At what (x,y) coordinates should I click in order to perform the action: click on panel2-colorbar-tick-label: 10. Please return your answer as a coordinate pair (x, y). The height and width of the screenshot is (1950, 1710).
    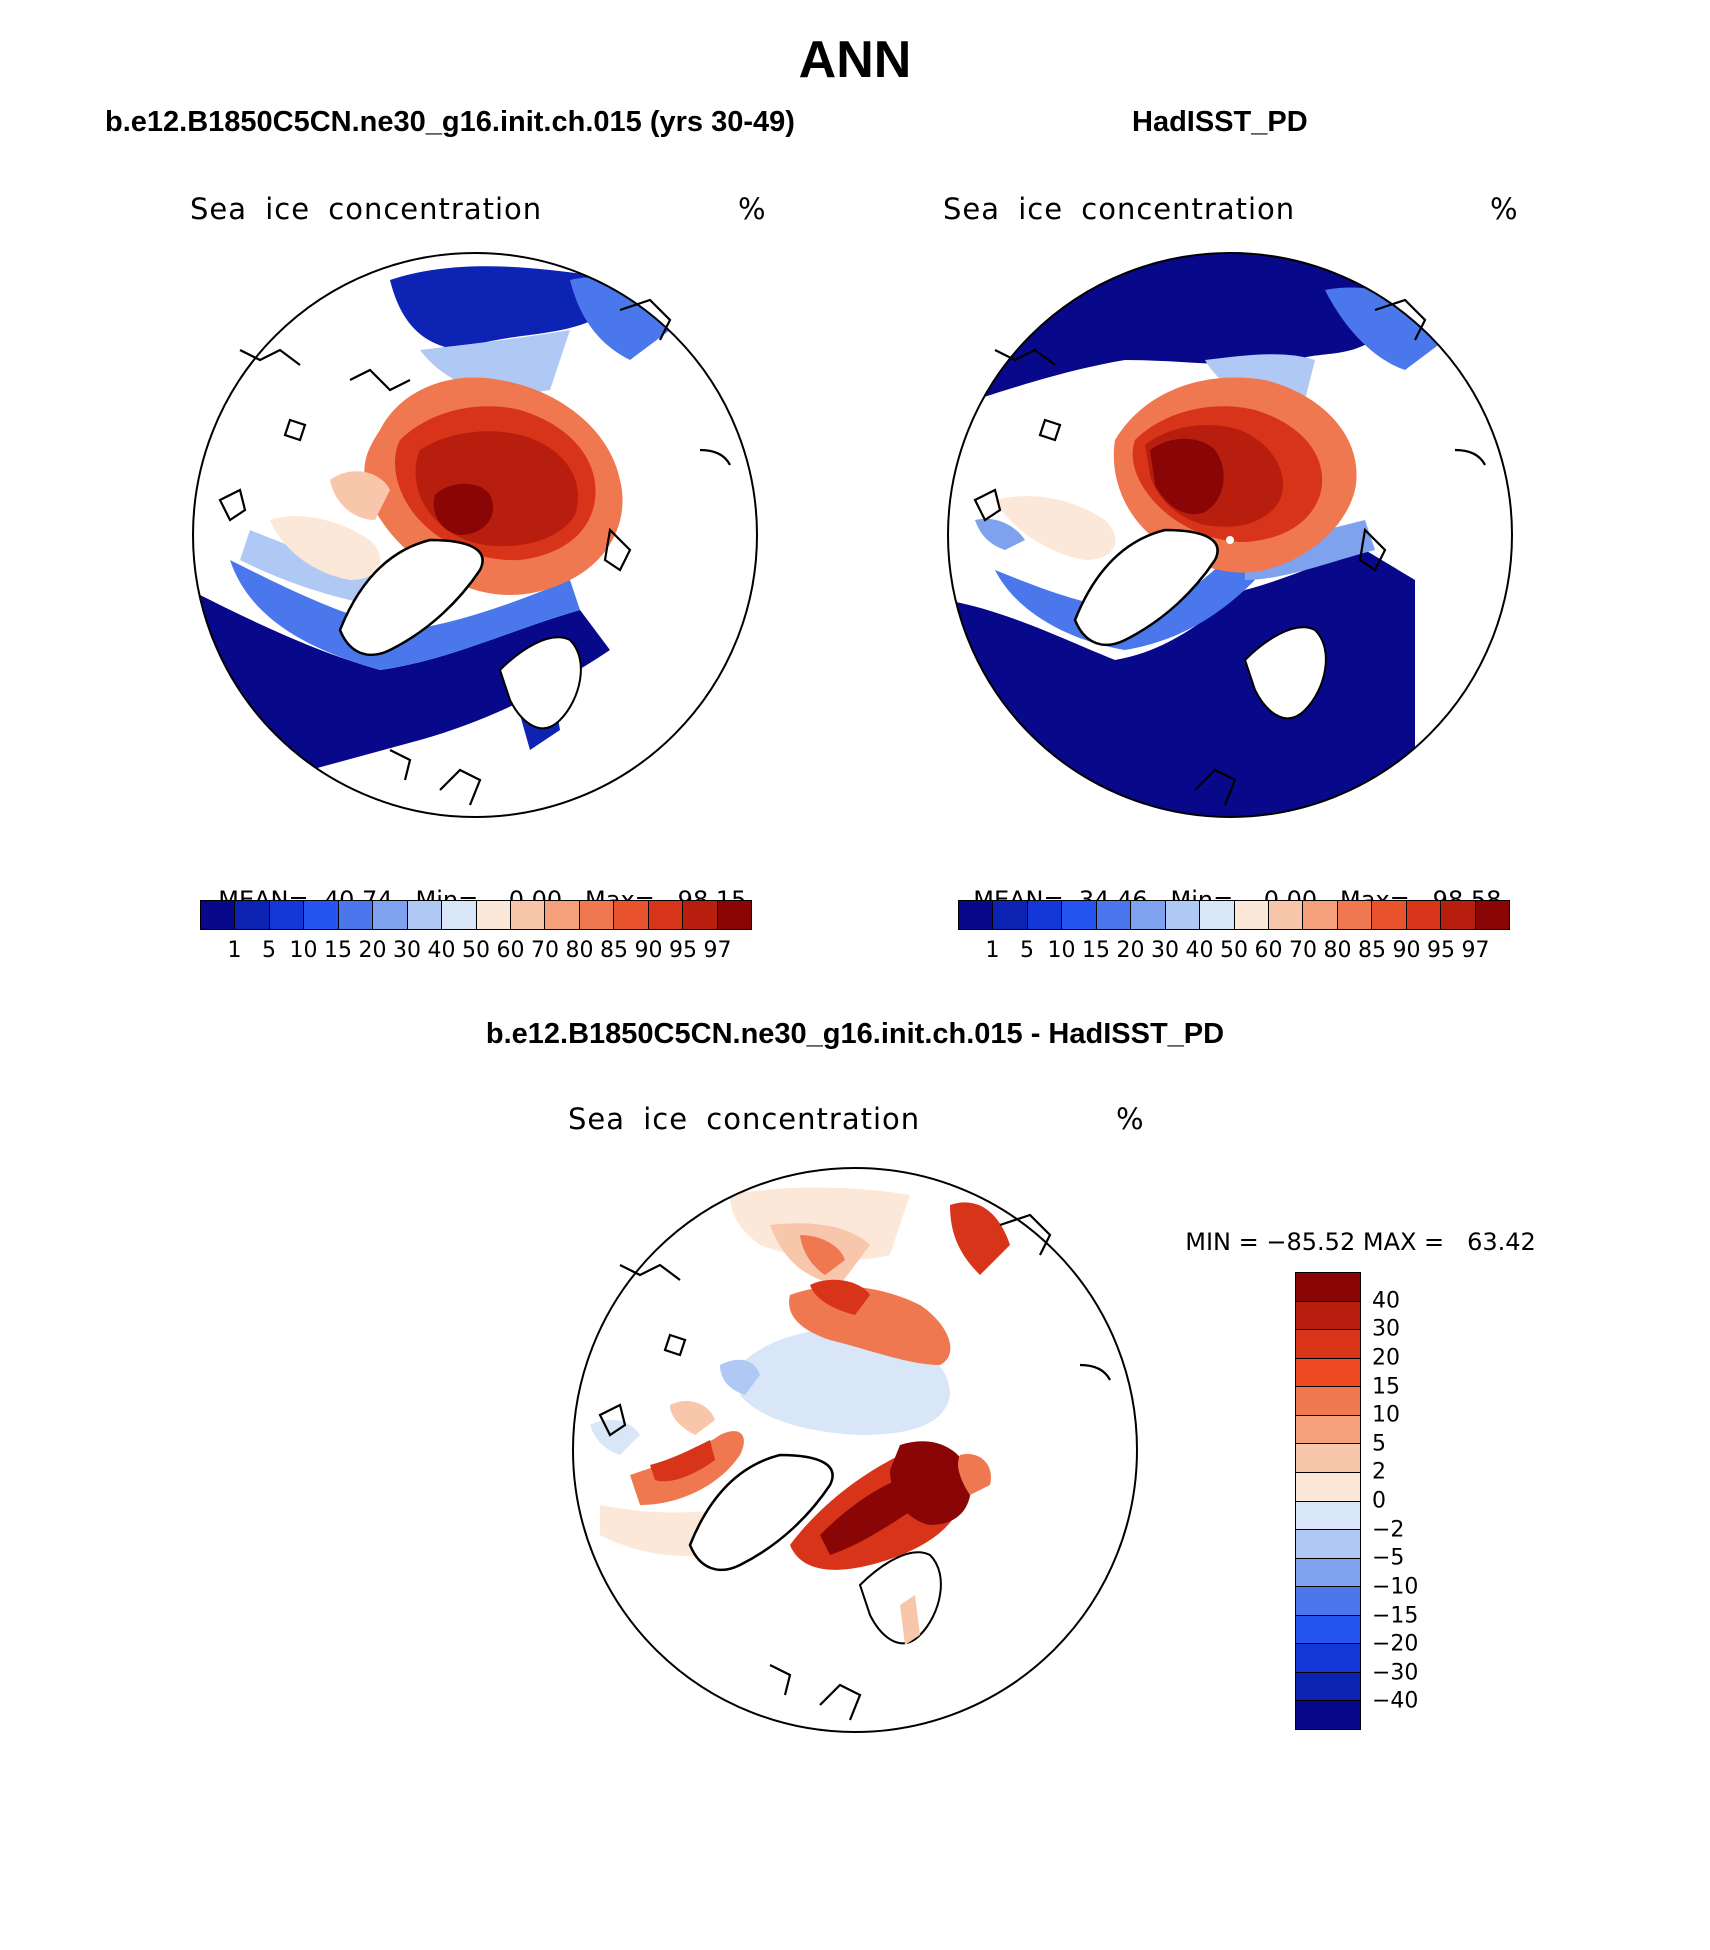
    Looking at the image, I should click on (1061, 950).